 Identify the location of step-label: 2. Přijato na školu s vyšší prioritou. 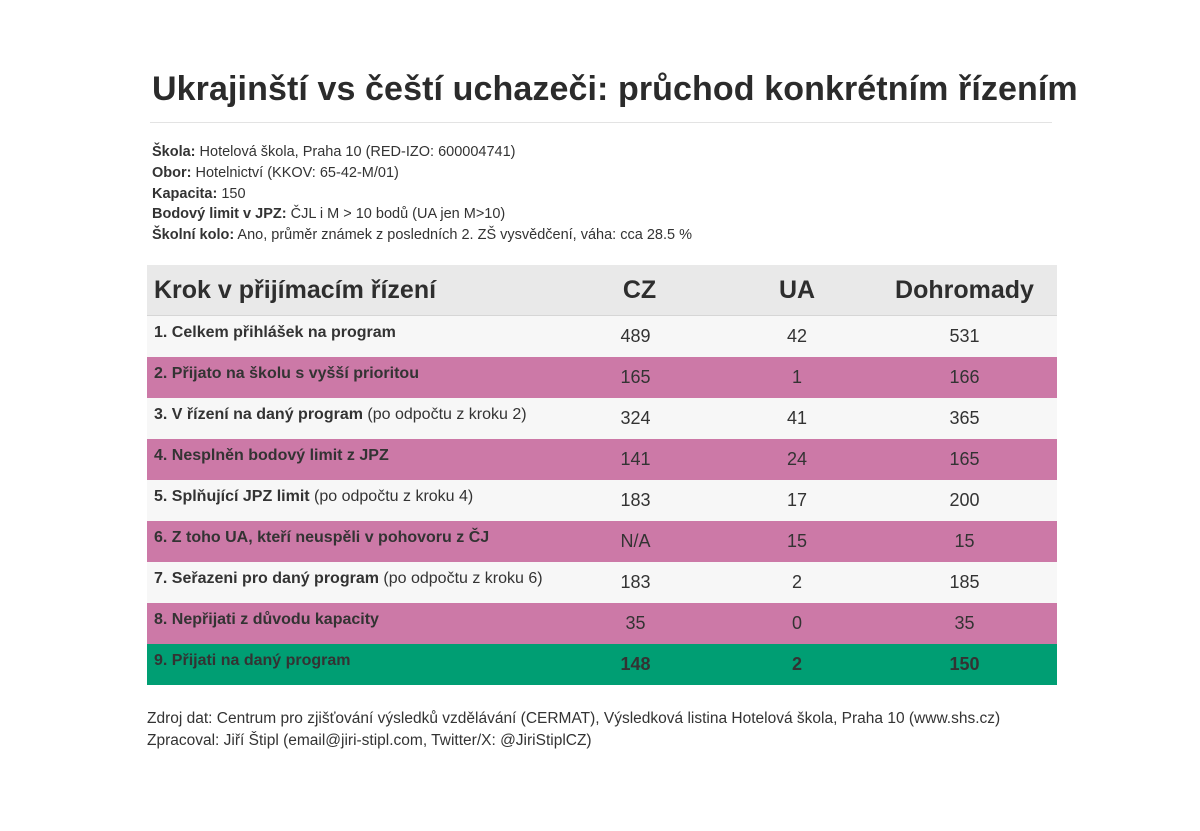
(286, 373).